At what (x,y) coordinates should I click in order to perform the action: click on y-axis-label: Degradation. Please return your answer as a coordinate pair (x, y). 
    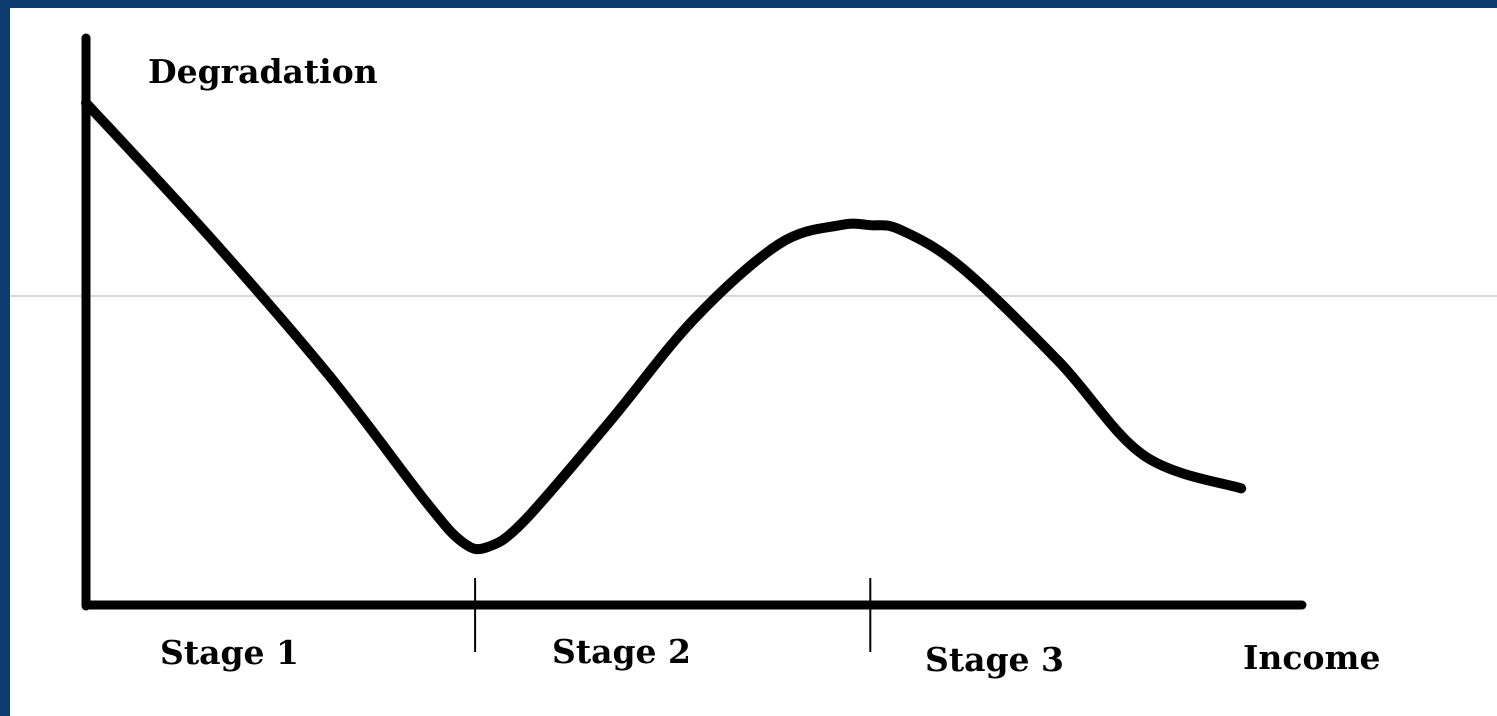
    Looking at the image, I should click on (263, 71).